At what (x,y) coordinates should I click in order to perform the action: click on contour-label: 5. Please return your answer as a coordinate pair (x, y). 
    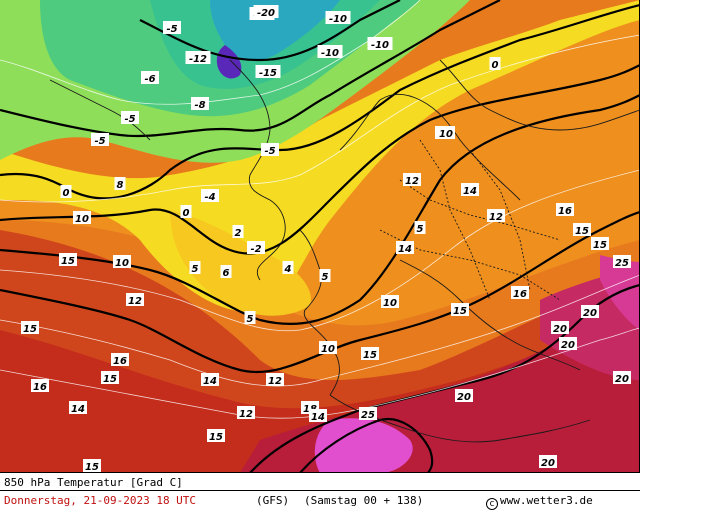
    Looking at the image, I should click on (420, 228).